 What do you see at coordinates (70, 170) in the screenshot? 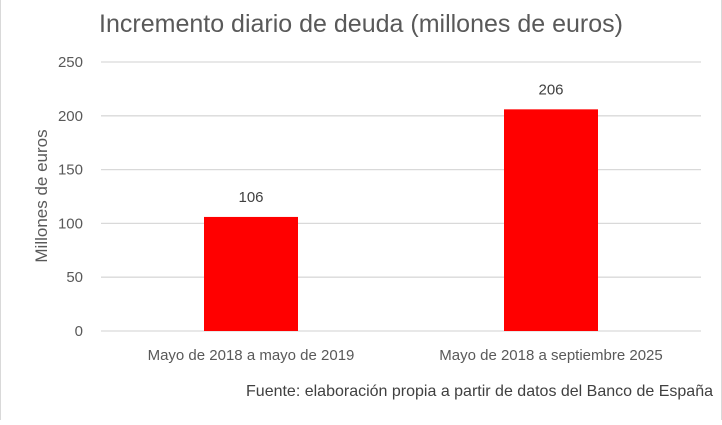
I see `y-tick-label: 150` at bounding box center [70, 170].